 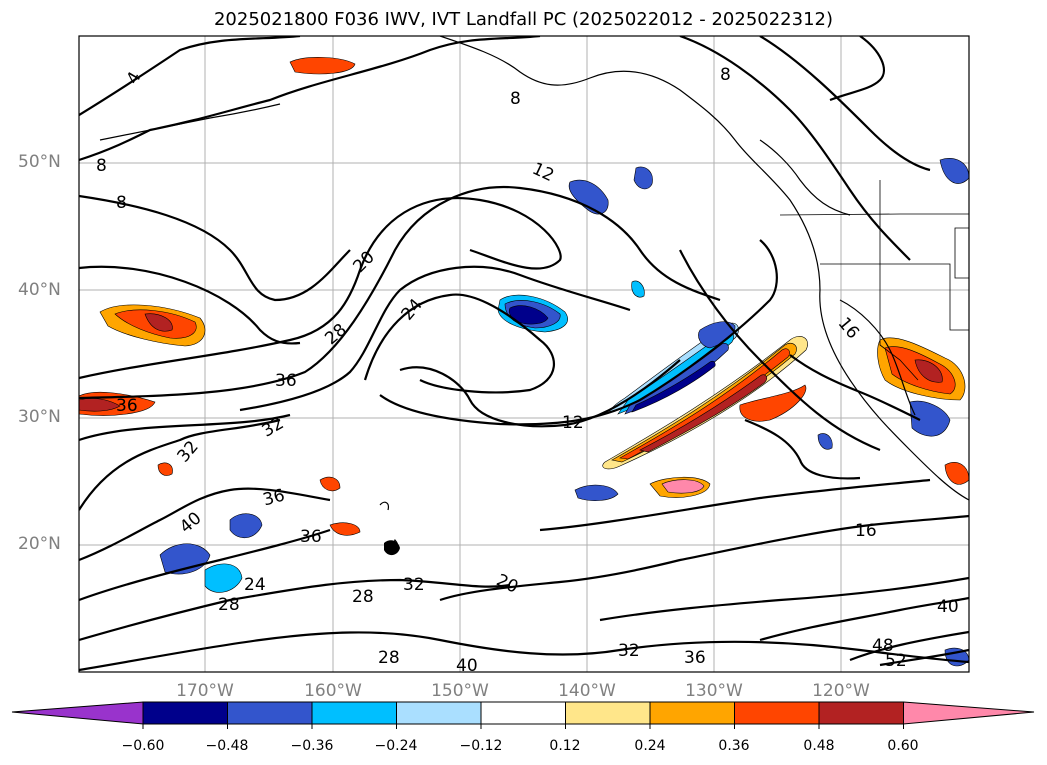 What do you see at coordinates (39, 162) in the screenshot?
I see `lat-label: 50°N` at bounding box center [39, 162].